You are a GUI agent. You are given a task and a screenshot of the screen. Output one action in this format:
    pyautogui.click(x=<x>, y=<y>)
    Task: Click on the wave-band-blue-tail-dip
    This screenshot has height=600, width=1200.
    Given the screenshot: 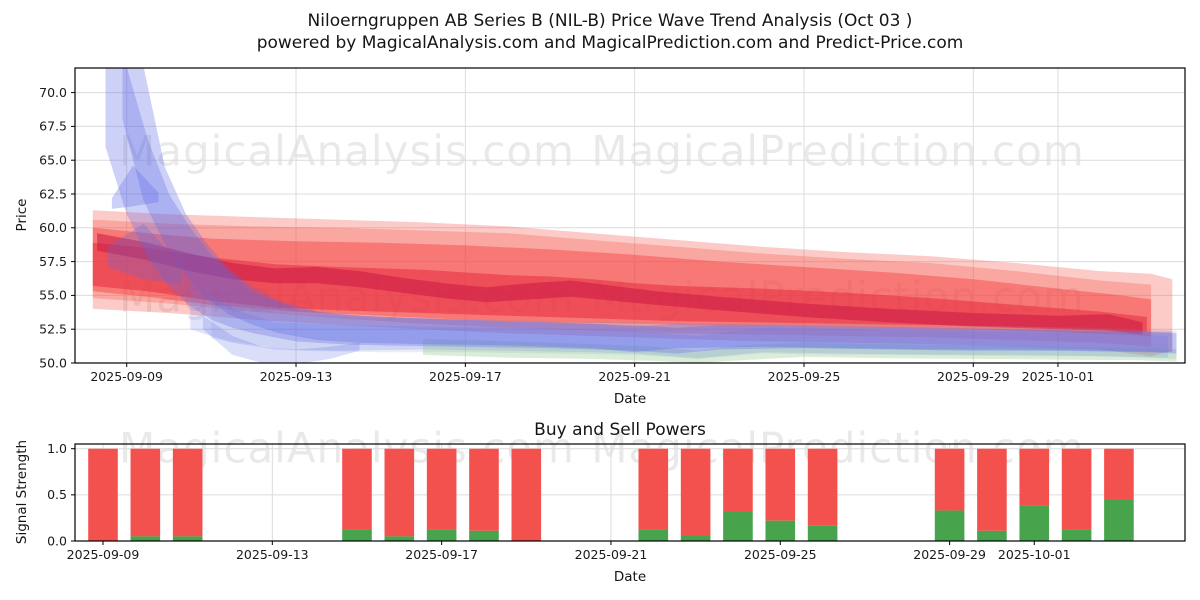 What is the action you would take?
    pyautogui.click(x=281, y=339)
    